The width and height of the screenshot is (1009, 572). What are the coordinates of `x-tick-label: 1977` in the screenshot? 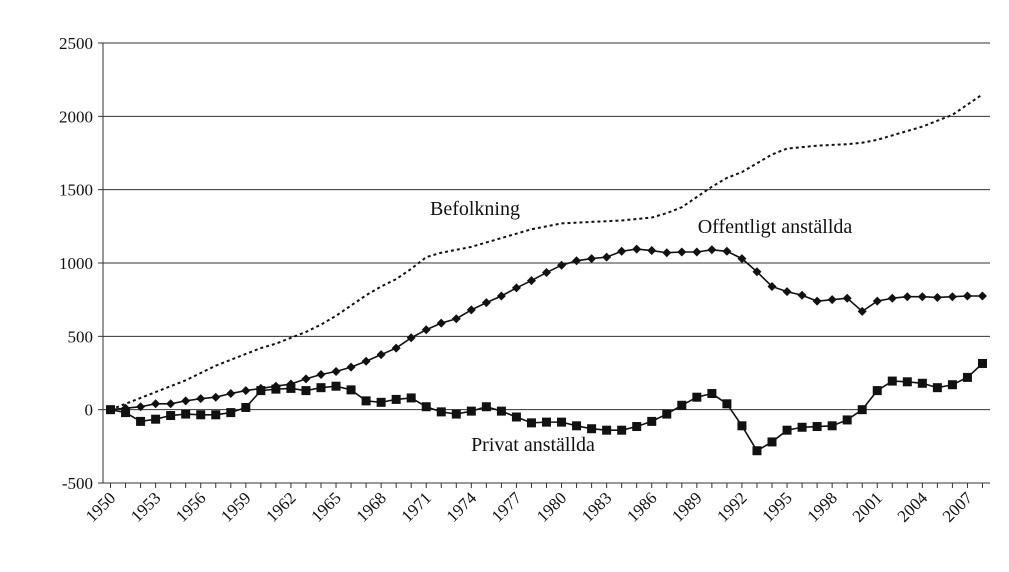 It's located at (507, 507).